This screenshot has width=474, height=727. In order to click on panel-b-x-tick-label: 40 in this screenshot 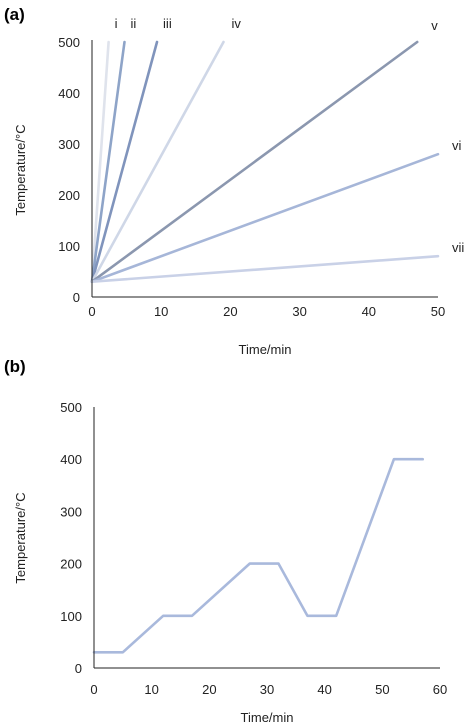, I will do `click(324, 689)`.